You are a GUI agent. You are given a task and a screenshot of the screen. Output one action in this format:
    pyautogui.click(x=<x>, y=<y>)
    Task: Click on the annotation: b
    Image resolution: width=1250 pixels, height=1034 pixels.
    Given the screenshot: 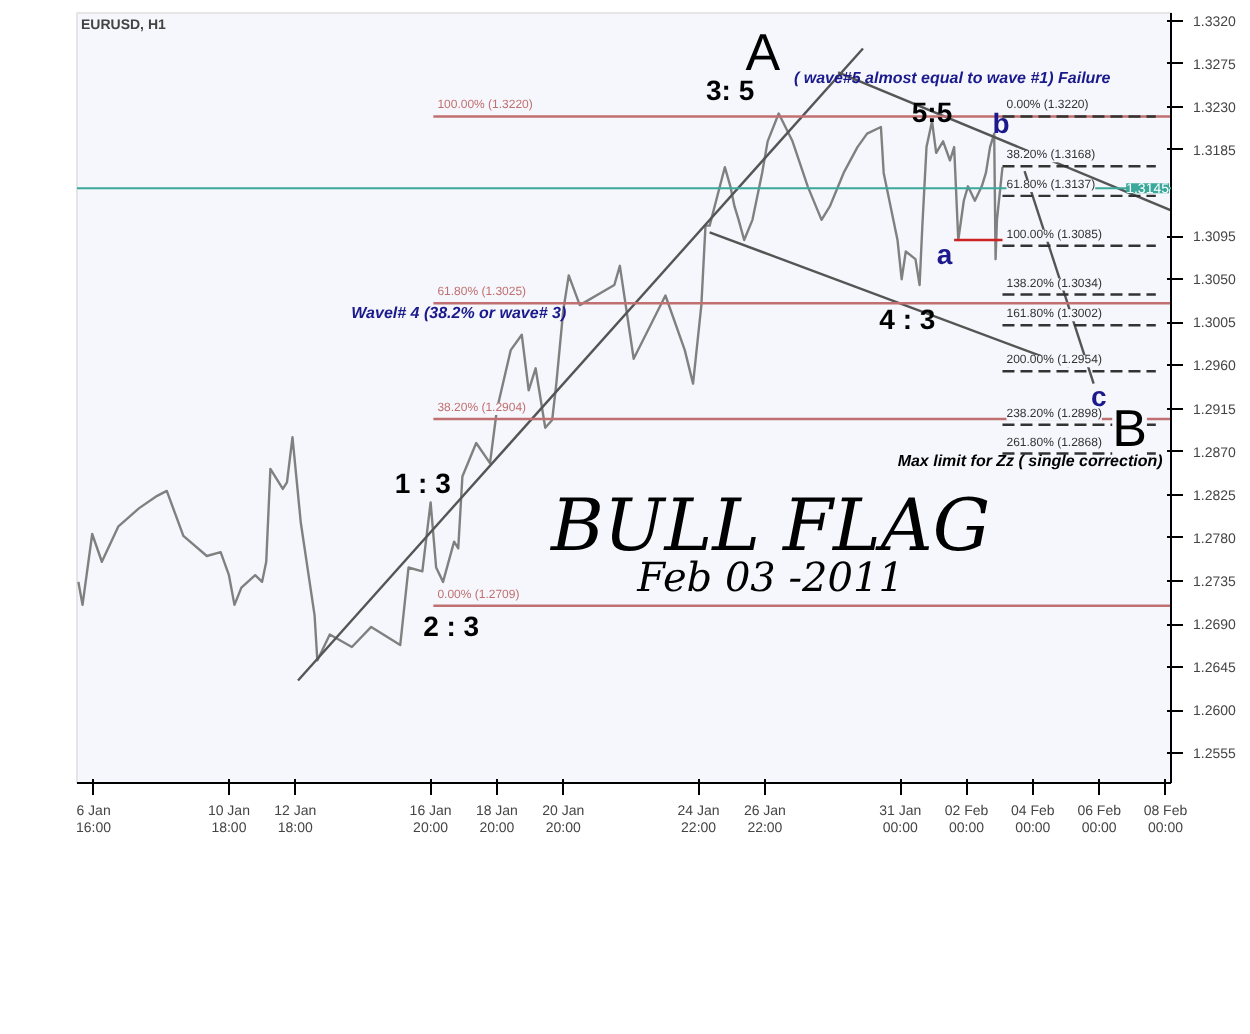 What is the action you would take?
    pyautogui.click(x=1001, y=123)
    